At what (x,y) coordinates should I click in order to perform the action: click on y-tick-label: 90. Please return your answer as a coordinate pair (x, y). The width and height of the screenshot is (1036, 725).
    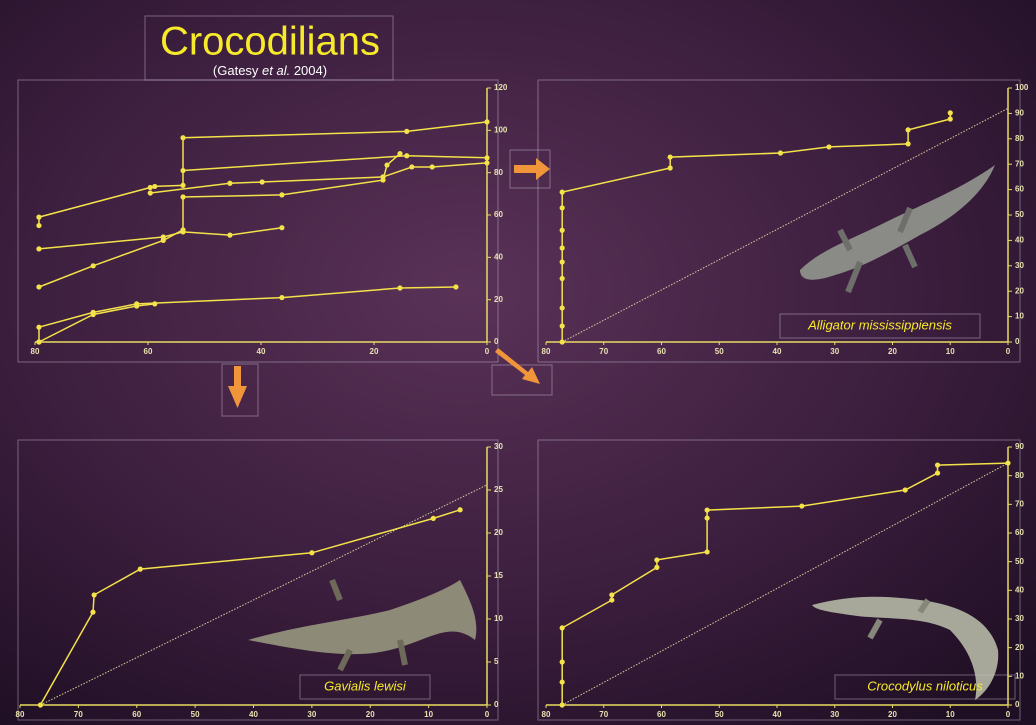
    Looking at the image, I should click on (1019, 113).